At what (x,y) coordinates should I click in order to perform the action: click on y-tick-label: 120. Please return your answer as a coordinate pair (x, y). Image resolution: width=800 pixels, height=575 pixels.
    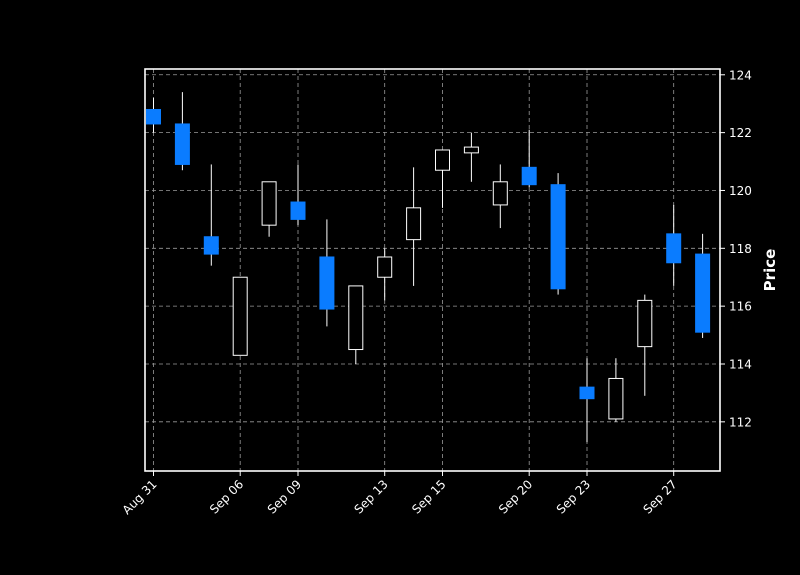
    Looking at the image, I should click on (740, 191).